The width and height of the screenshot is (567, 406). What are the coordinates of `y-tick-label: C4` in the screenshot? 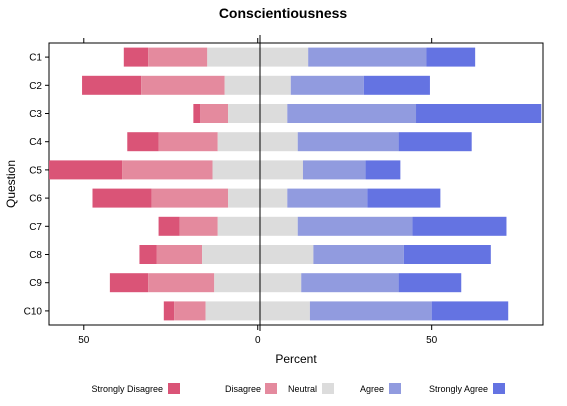 It's located at (35, 142).